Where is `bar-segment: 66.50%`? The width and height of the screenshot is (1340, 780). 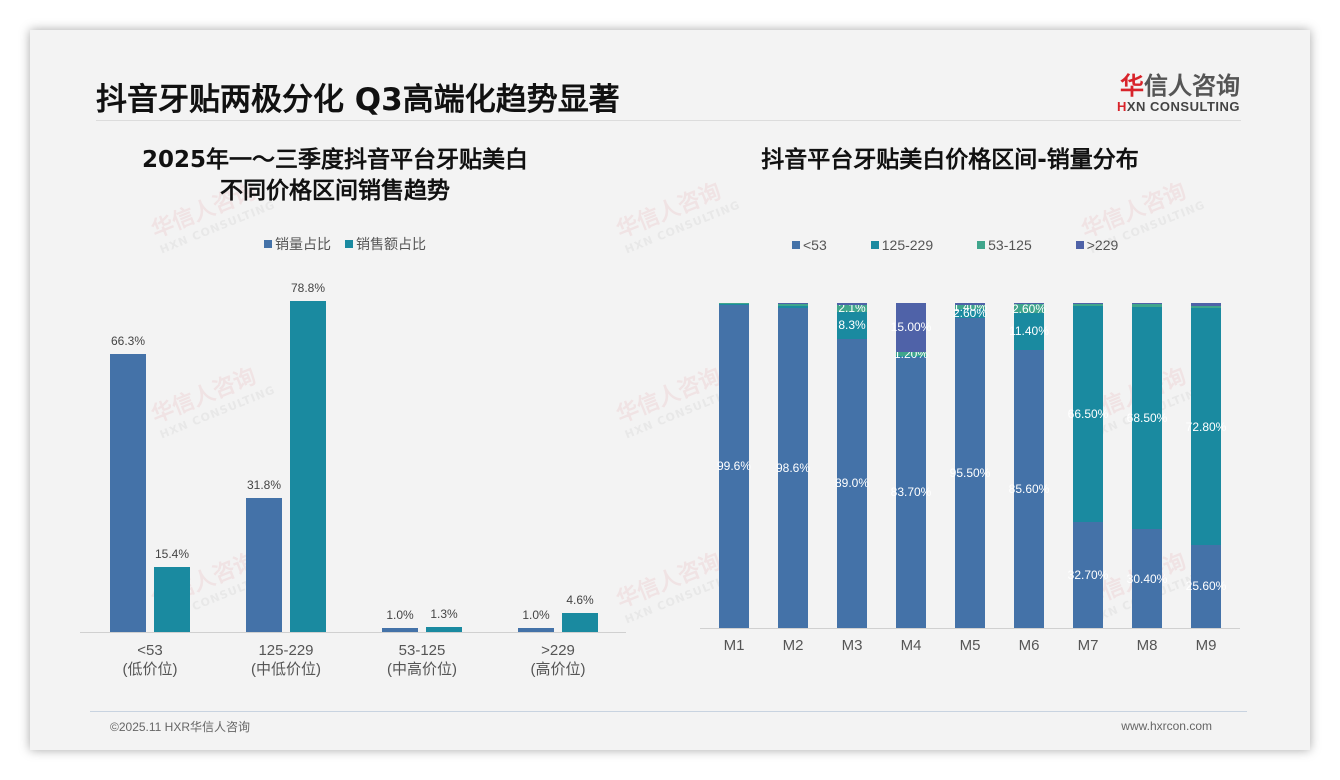
bar-segment: 66.50% is located at coordinates (1088, 413).